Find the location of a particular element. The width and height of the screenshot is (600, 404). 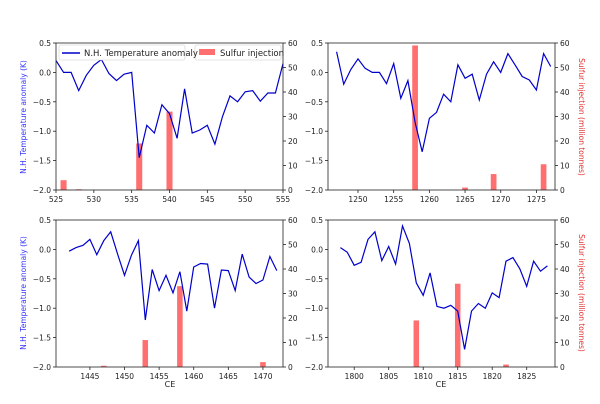

x-tick-label: 540 is located at coordinates (169, 199).